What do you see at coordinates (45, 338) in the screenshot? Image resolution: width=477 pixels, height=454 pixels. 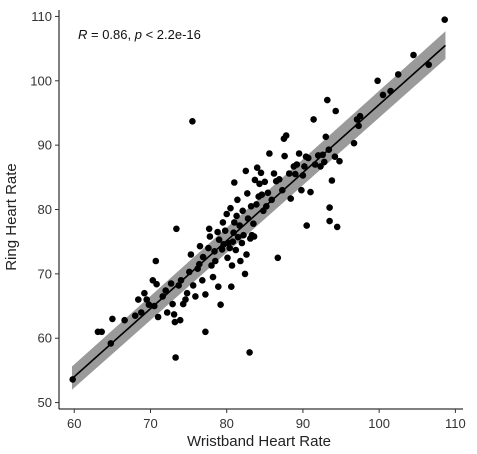 I see `y-tick-label: 60` at bounding box center [45, 338].